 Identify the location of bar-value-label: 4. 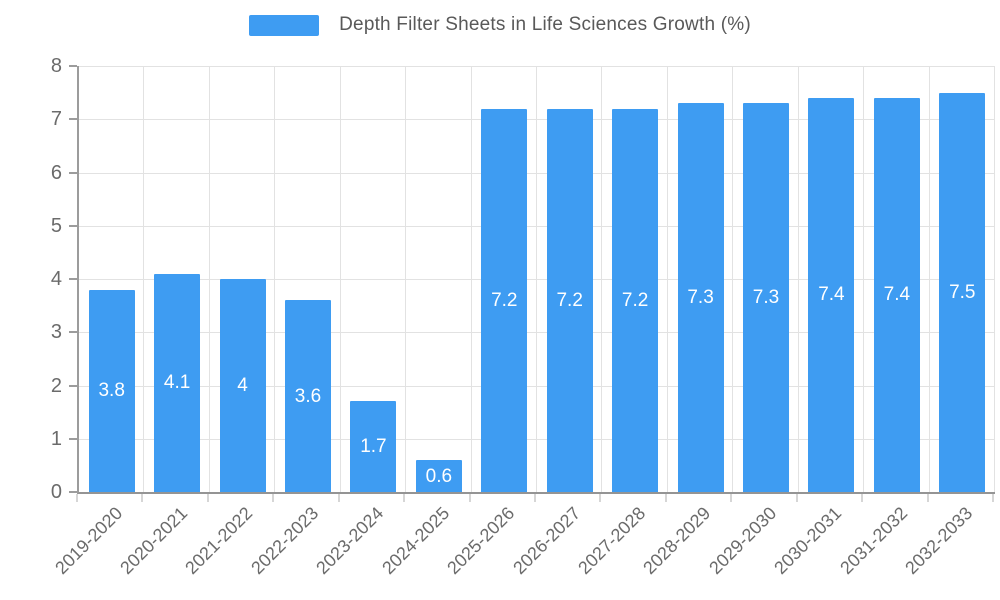
(242, 385).